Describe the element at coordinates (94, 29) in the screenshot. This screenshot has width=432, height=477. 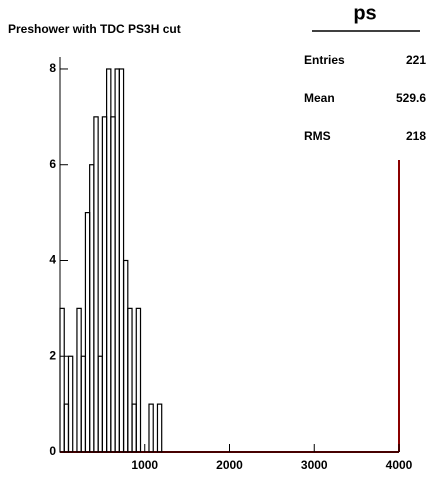
I see `chart-title: Preshower with TDC PS3H cut` at that location.